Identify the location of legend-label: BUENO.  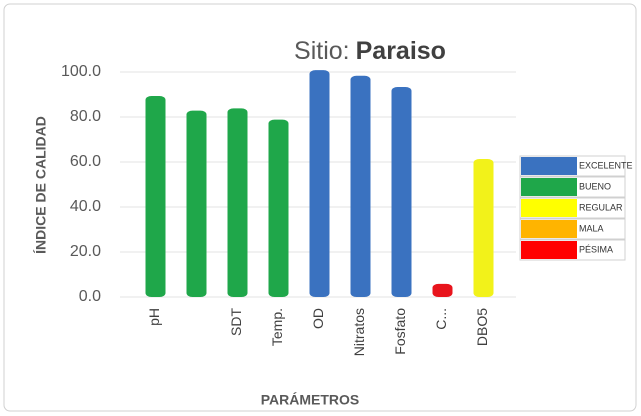
(595, 186).